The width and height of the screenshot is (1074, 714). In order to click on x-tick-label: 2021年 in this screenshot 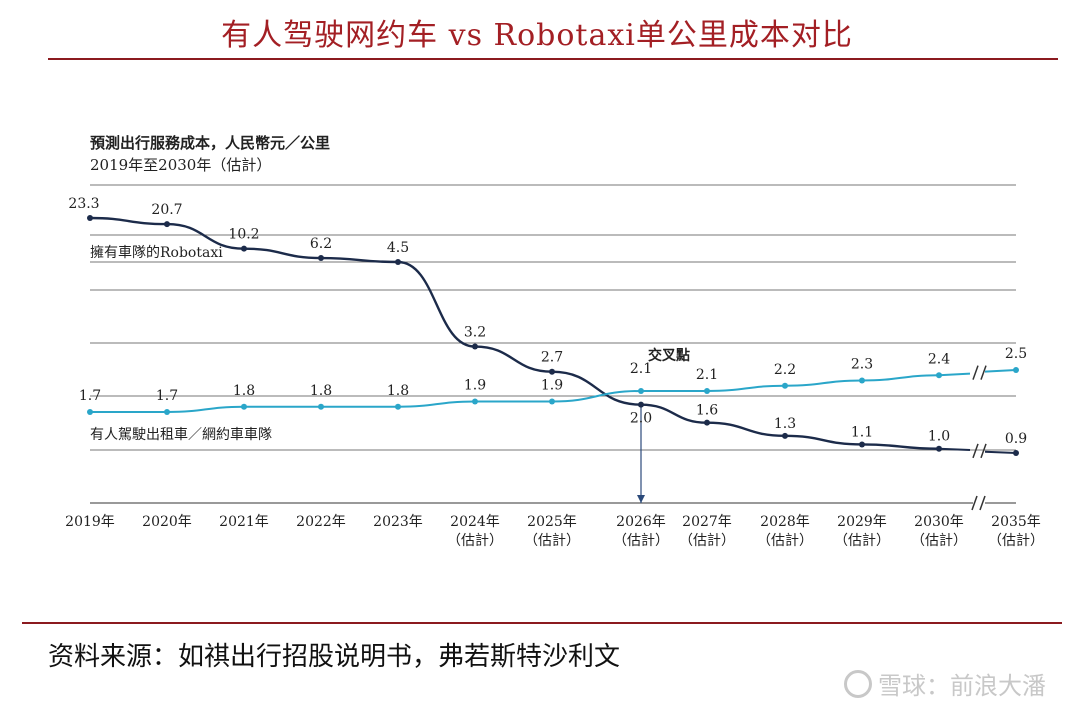, I will do `click(244, 522)`.